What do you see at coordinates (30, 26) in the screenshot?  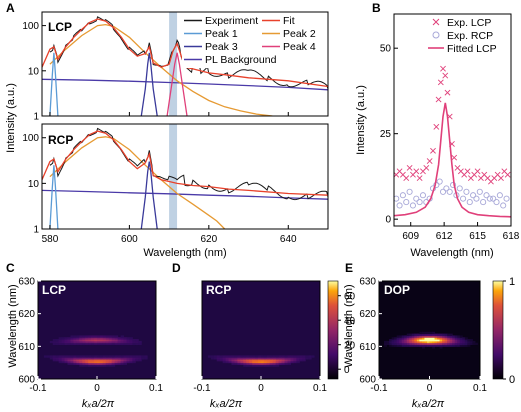 I see `y-tick-label: 100` at bounding box center [30, 26].